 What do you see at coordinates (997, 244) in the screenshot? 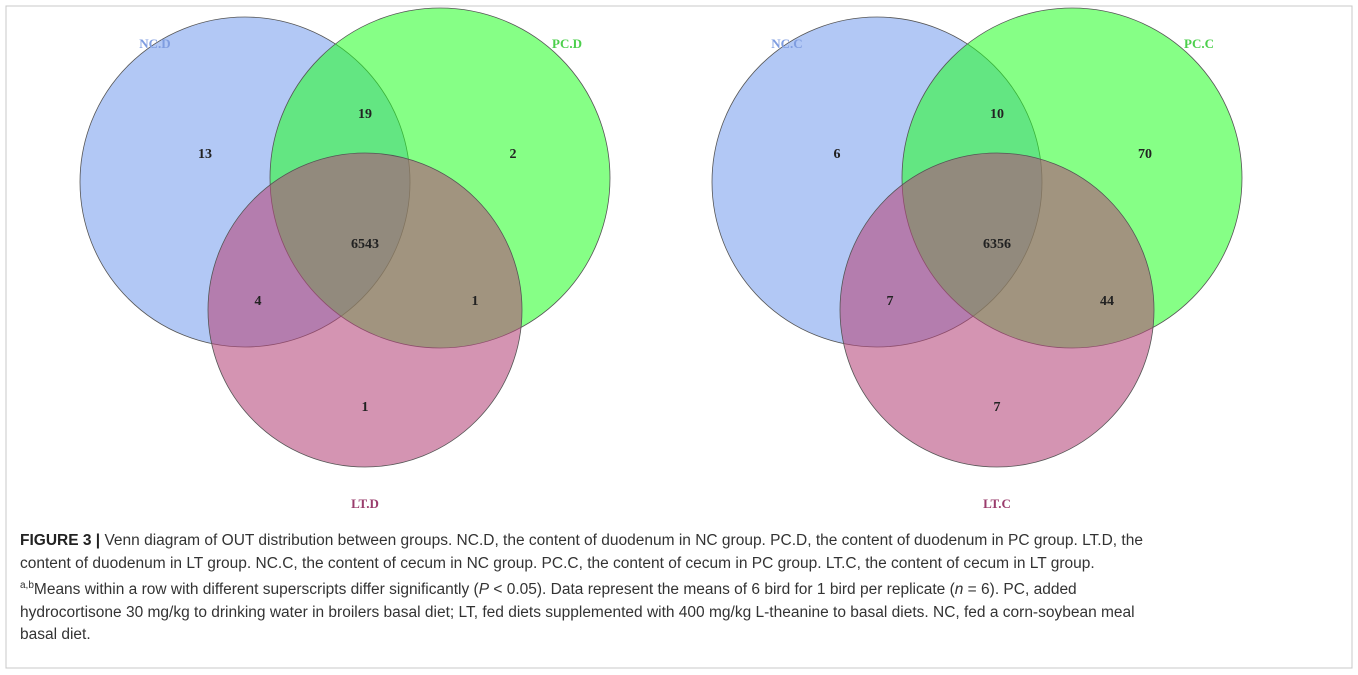
I see `region-count: 6356` at bounding box center [997, 244].